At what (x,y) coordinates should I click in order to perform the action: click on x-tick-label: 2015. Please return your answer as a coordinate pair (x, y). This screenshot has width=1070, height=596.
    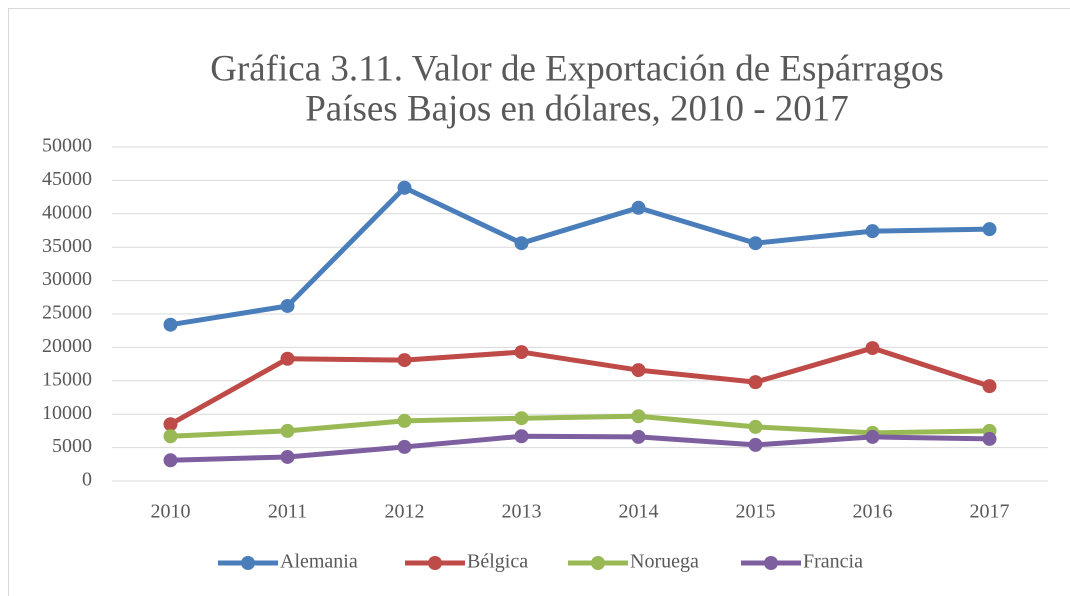
    Looking at the image, I should click on (756, 512).